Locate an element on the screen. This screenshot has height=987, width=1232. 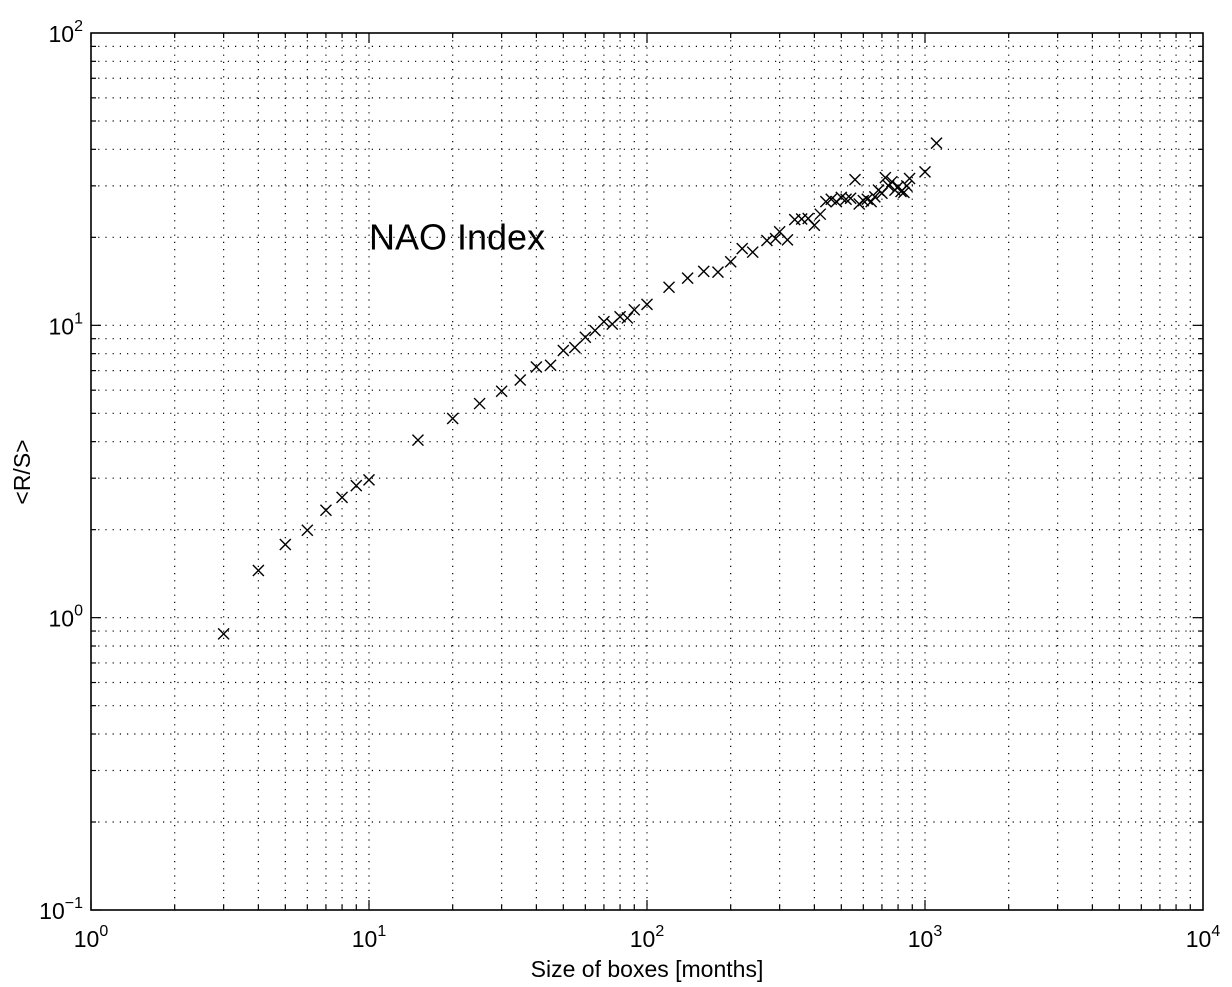
y-tick-label: 10⁰ is located at coordinates (66, 617).